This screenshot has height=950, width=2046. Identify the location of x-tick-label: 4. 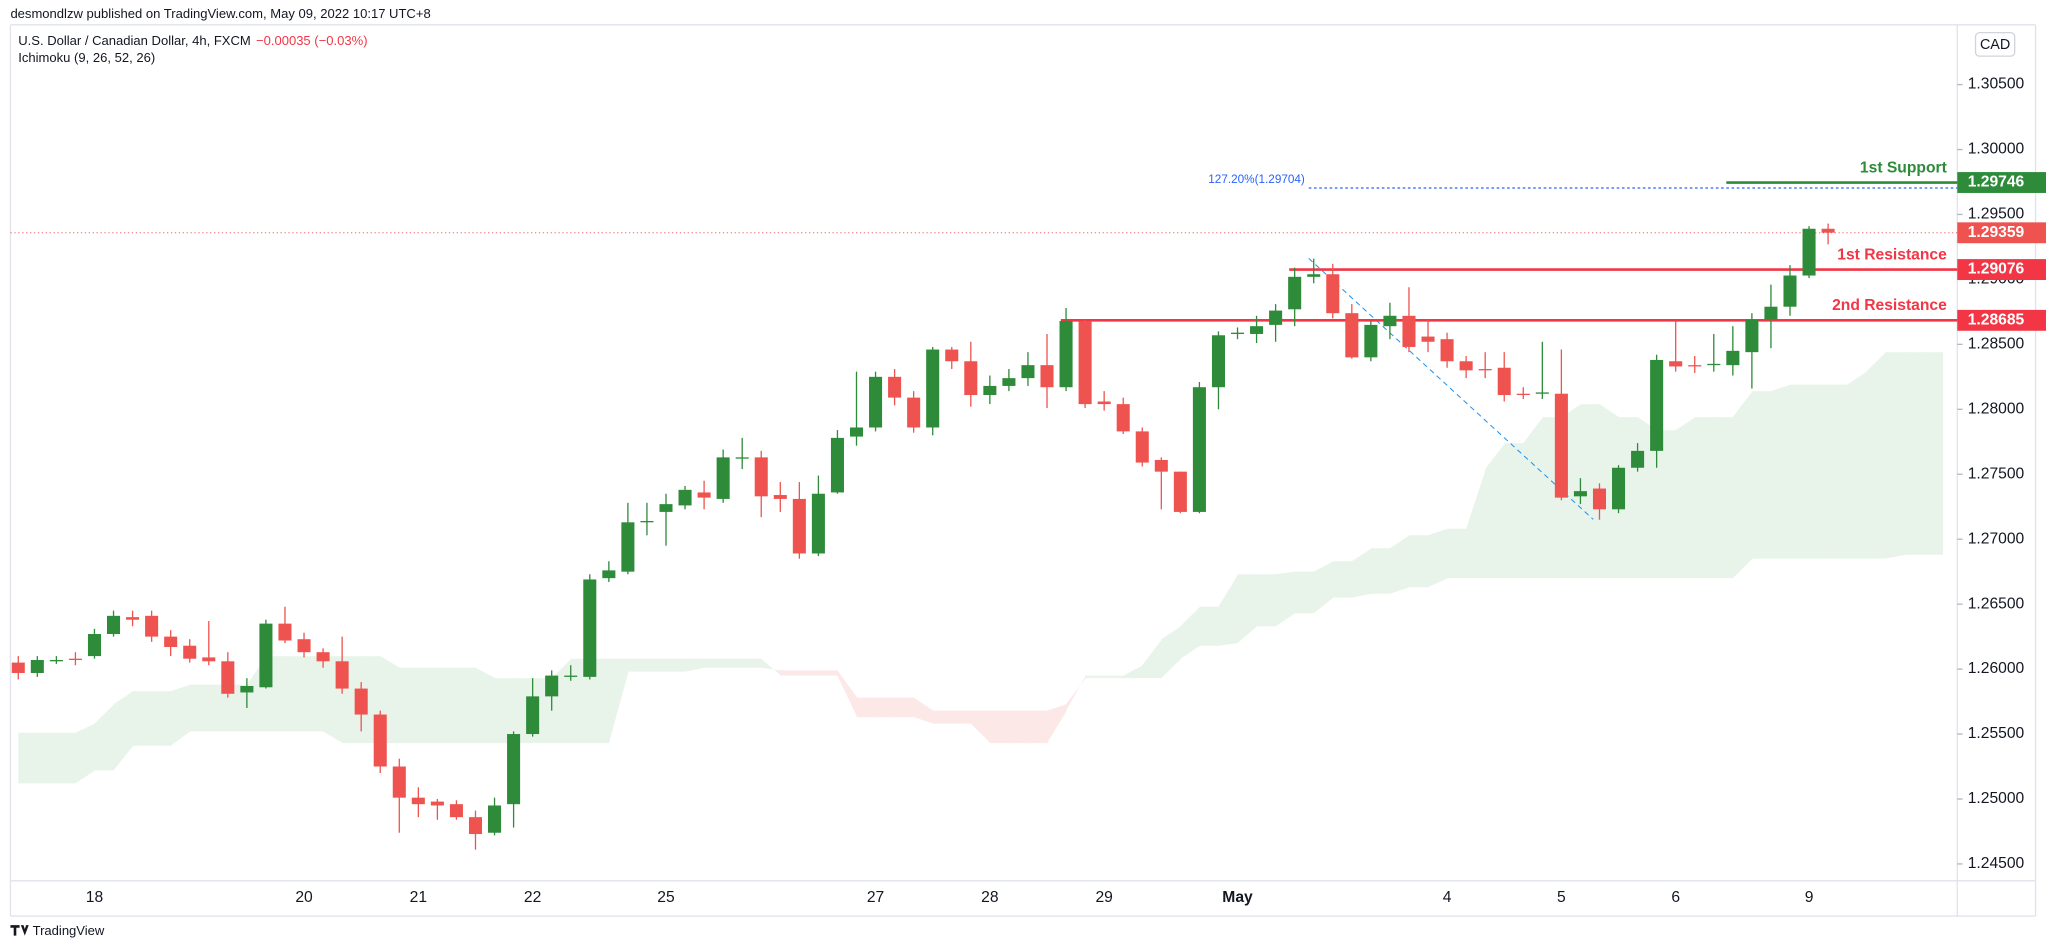
(1447, 897).